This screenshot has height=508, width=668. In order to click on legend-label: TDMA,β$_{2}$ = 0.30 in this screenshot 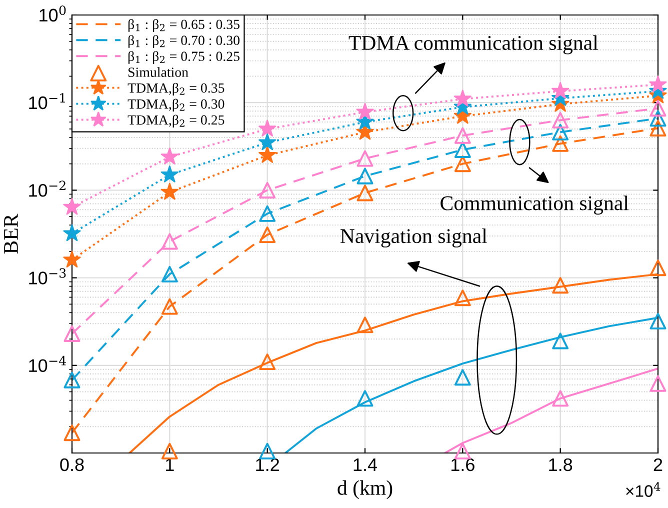, I will do `click(176, 105)`.